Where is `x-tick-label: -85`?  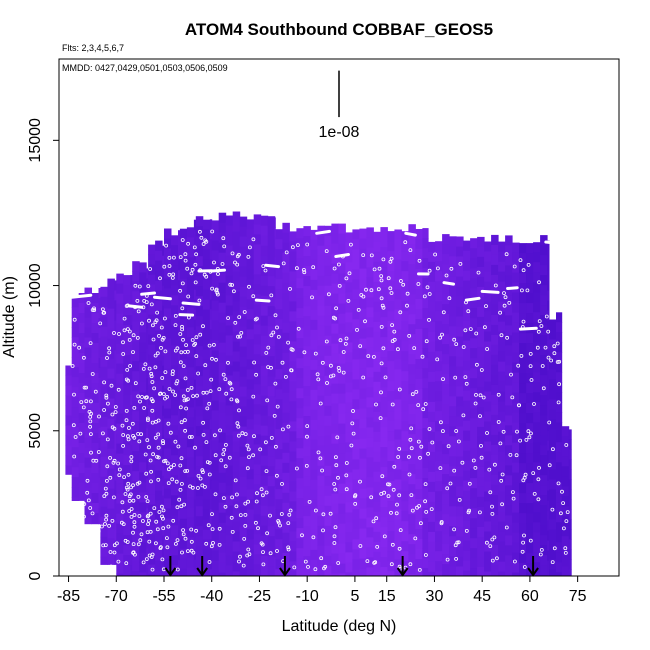
x-tick-label: -85 is located at coordinates (68, 596).